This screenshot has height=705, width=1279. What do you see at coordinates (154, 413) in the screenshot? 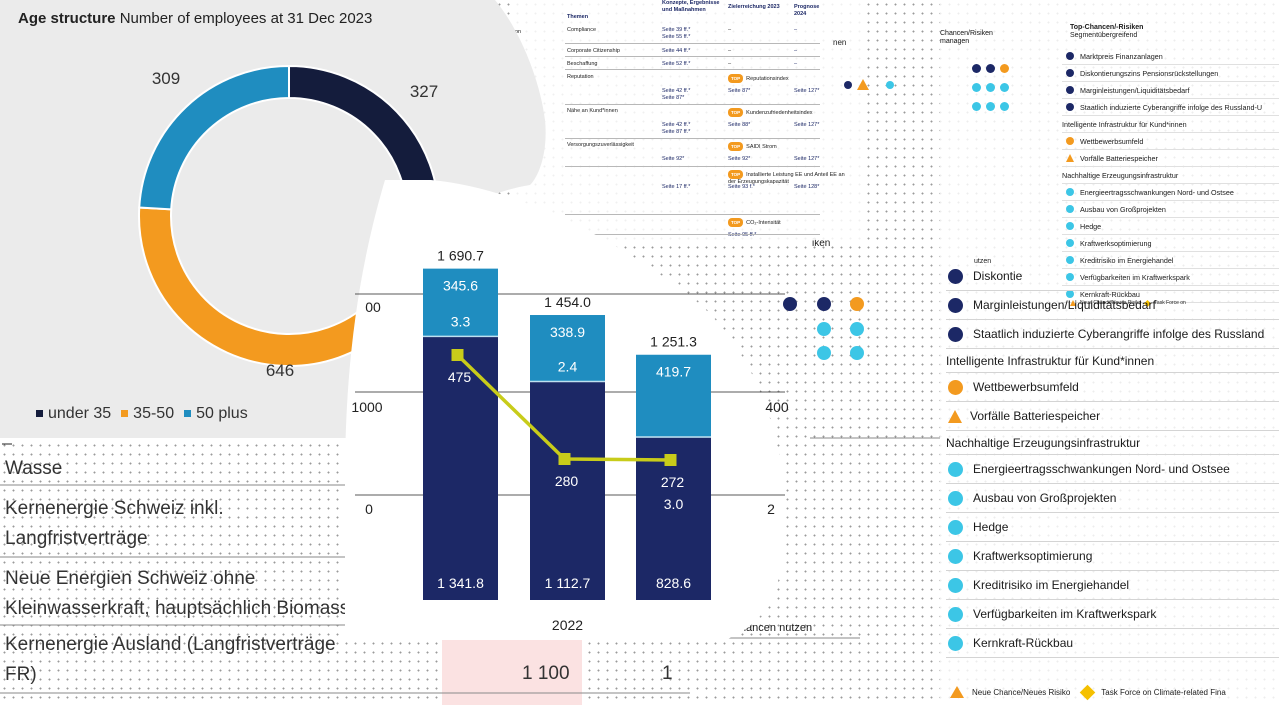
I see `legend-label: 35-50` at bounding box center [154, 413].